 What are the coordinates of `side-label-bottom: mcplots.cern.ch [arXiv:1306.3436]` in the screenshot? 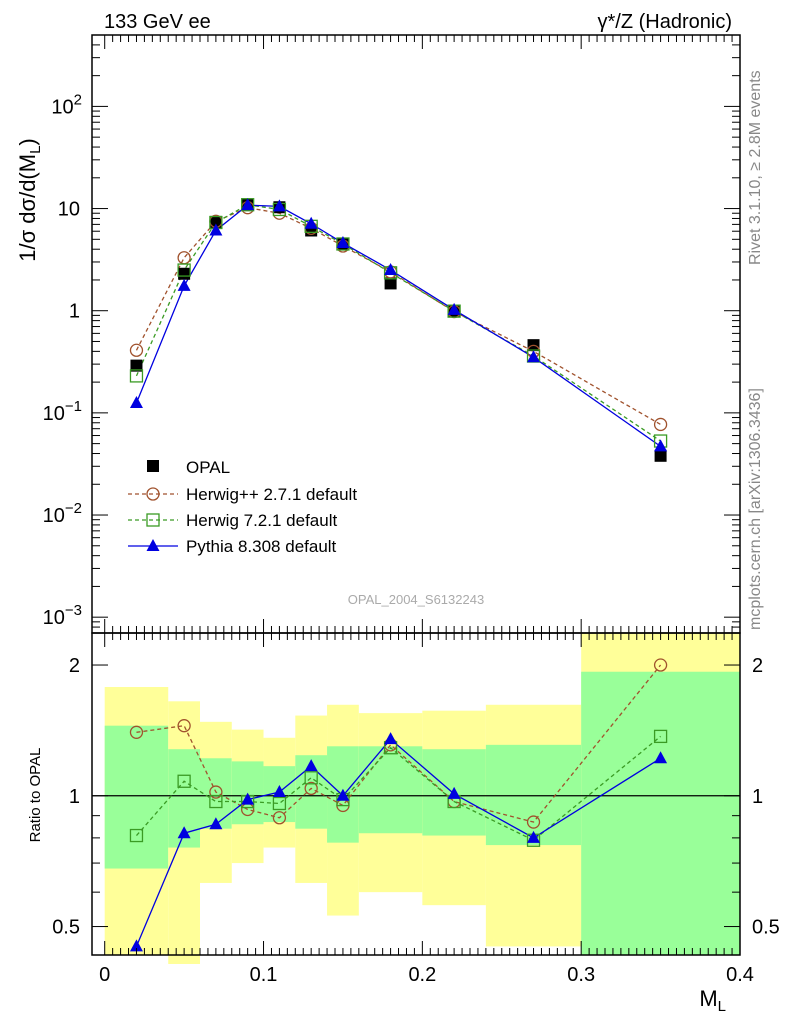 It's located at (755, 509).